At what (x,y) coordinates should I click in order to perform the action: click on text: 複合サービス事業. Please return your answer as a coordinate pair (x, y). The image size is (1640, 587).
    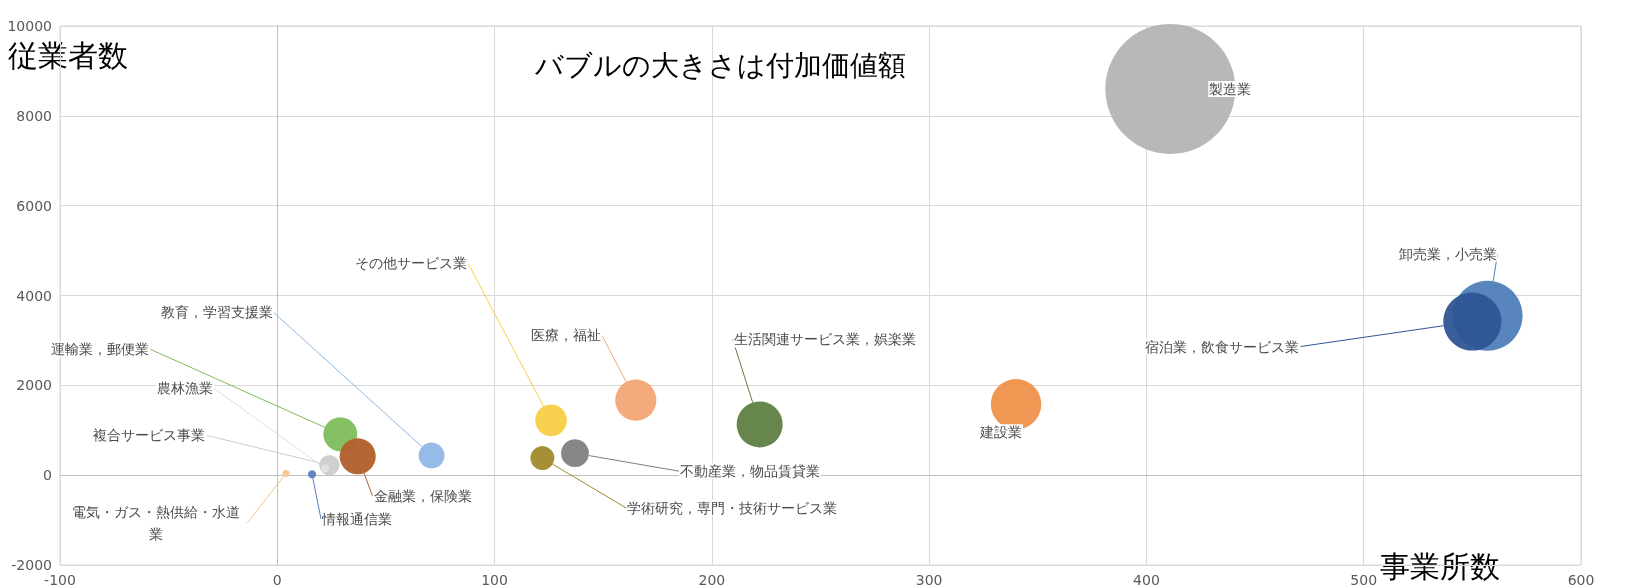
    Looking at the image, I should click on (149, 435).